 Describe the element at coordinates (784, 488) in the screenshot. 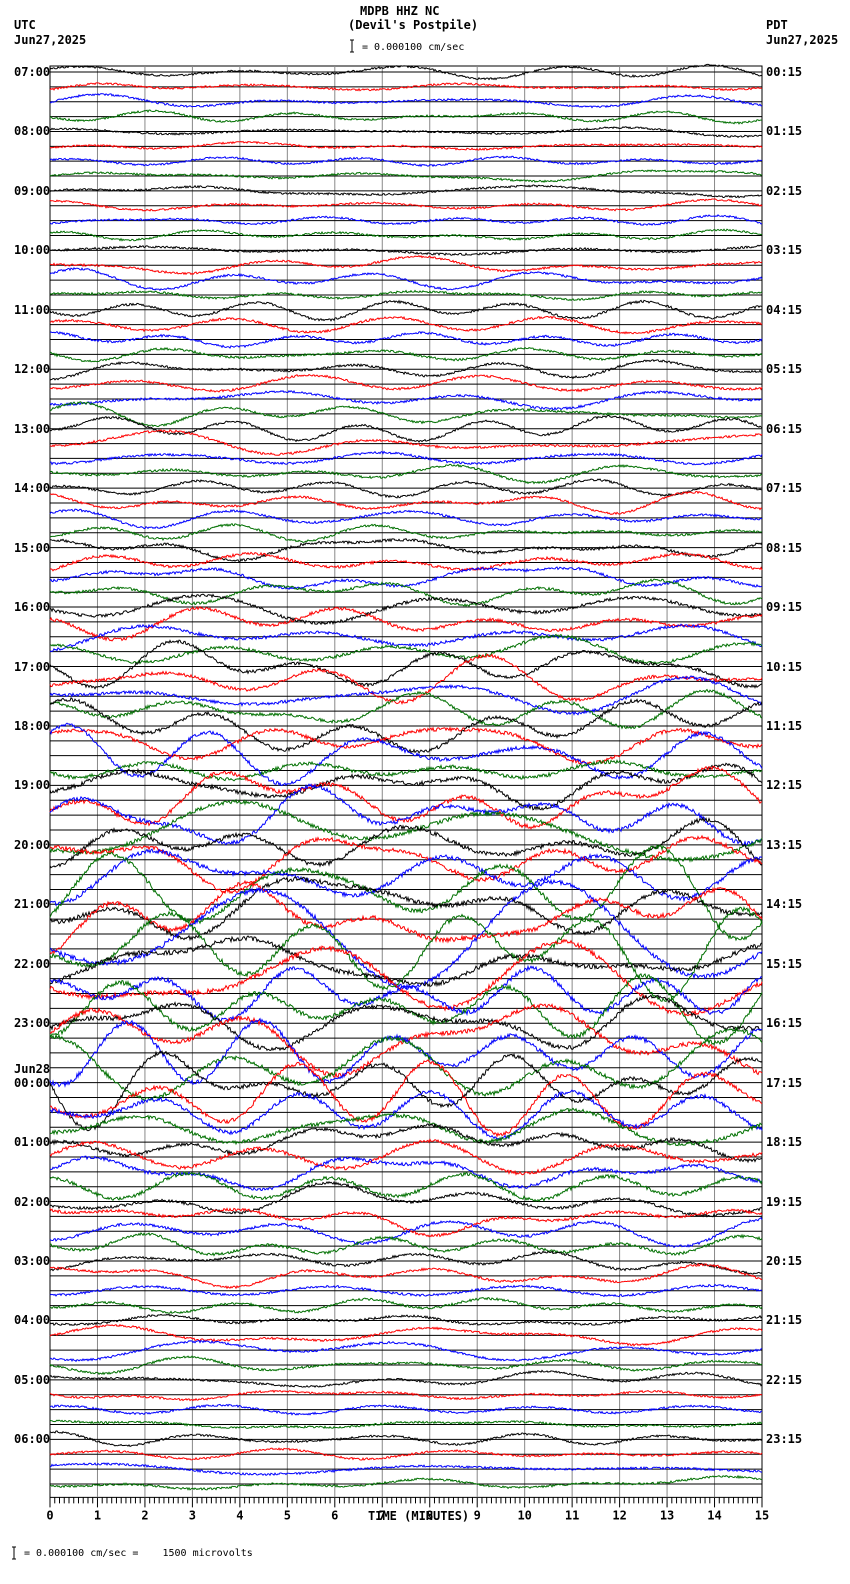

I see `pdt-hour-label: 07:15` at that location.